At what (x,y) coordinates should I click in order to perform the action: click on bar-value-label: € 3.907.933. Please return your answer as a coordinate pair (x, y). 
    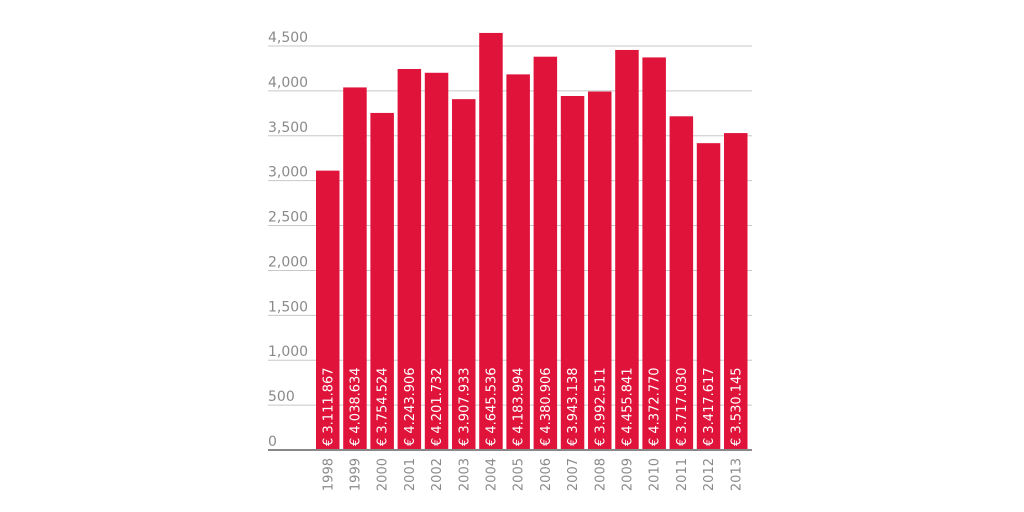
    Looking at the image, I should click on (464, 406).